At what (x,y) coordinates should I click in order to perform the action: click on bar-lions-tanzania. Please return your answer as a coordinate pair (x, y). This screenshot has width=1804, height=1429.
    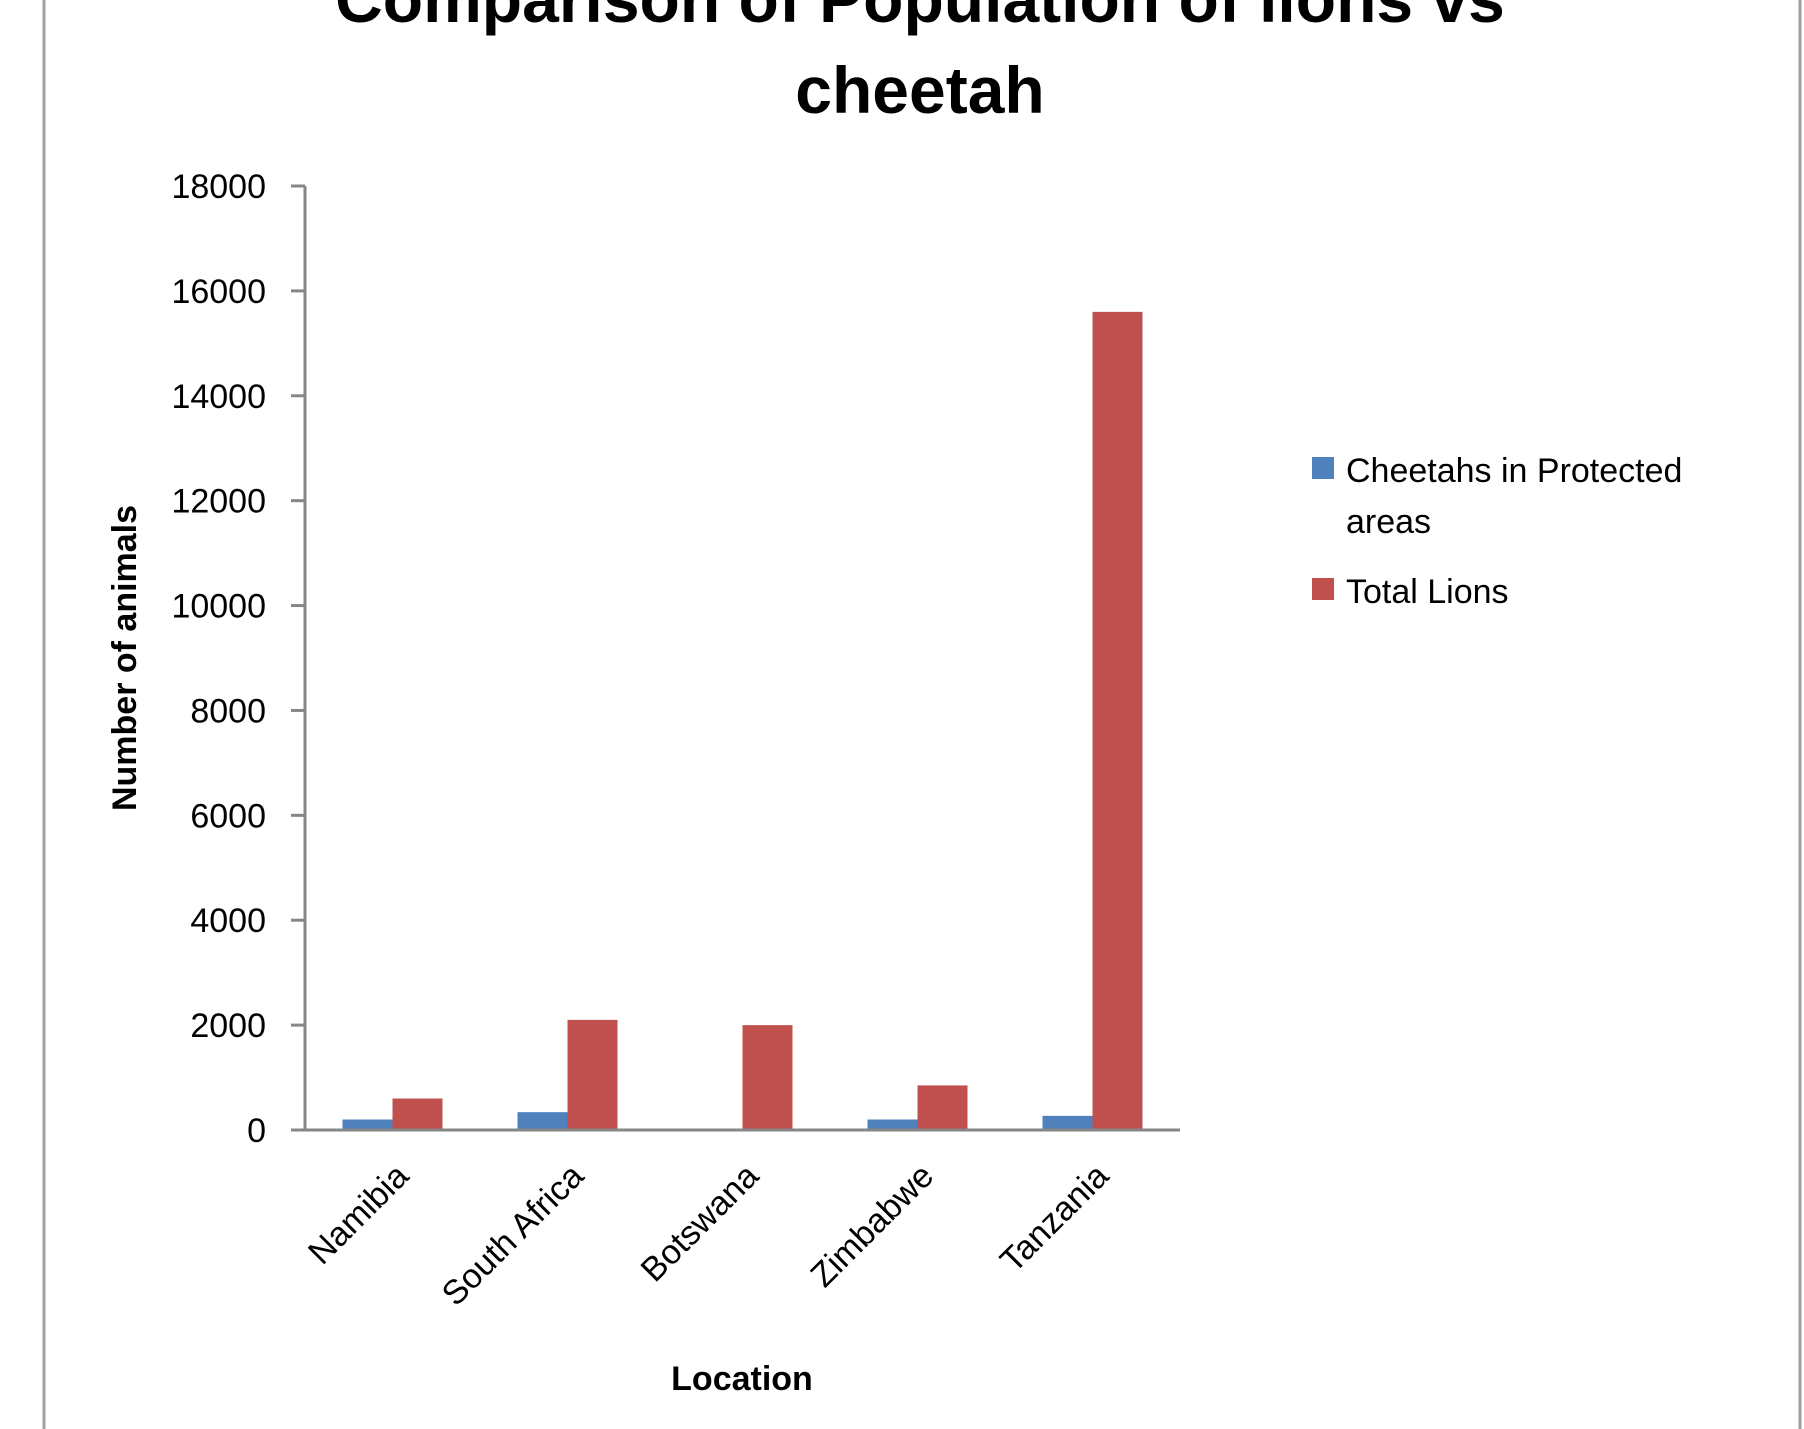
    Looking at the image, I should click on (1117, 720).